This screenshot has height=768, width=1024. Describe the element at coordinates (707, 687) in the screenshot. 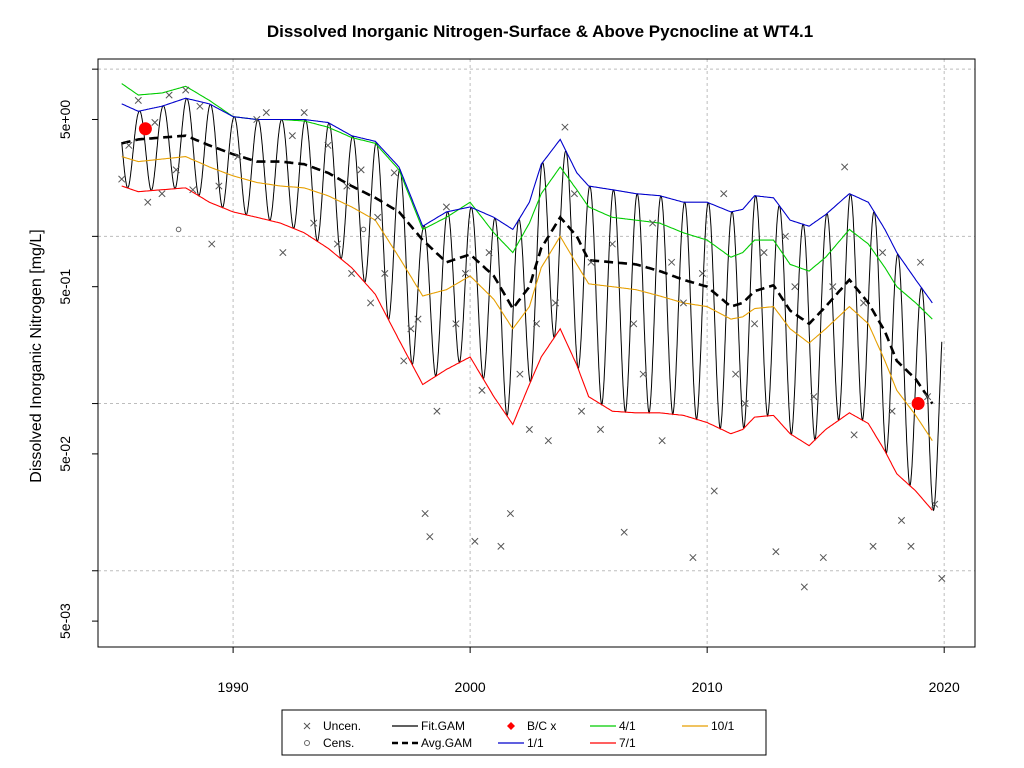

I see `x-tick-label: 2010` at that location.